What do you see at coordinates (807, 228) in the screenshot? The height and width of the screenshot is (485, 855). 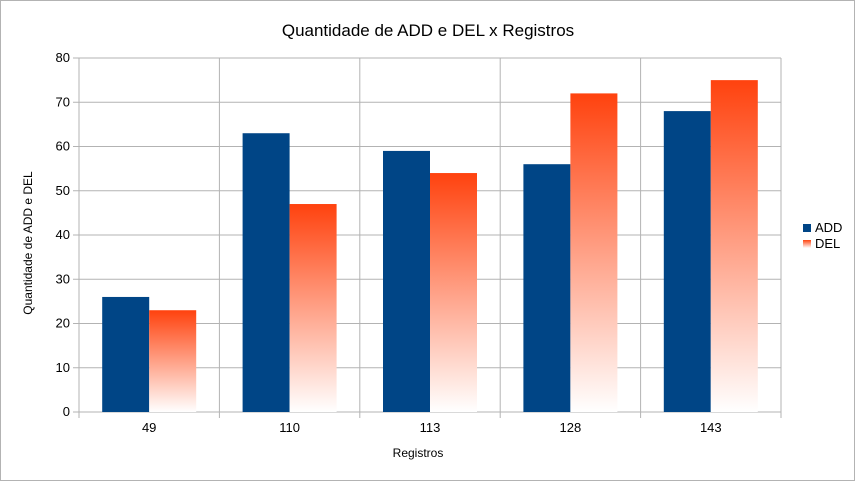 I see `legend-swatch-add` at bounding box center [807, 228].